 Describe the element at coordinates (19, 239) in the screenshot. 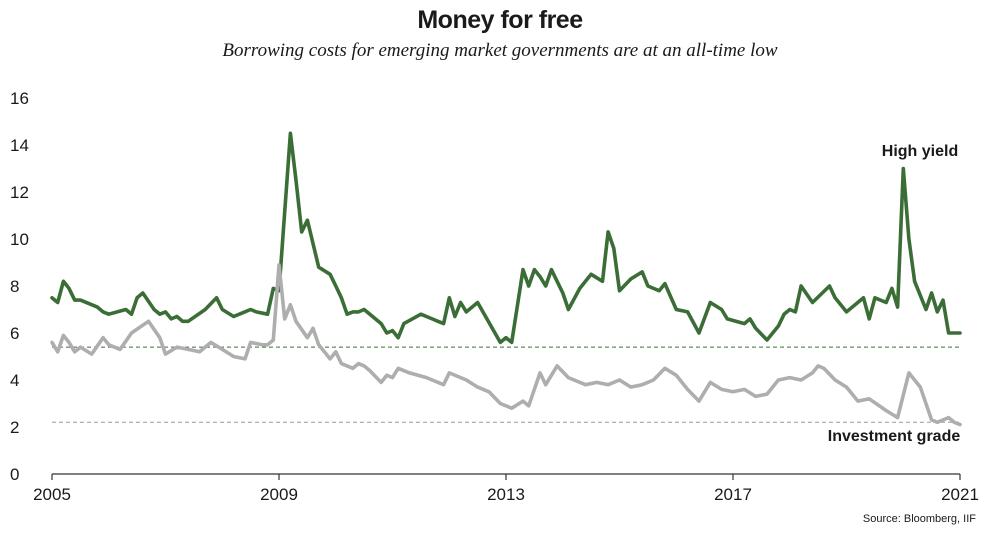

I see `y-tick-label: 10` at that location.